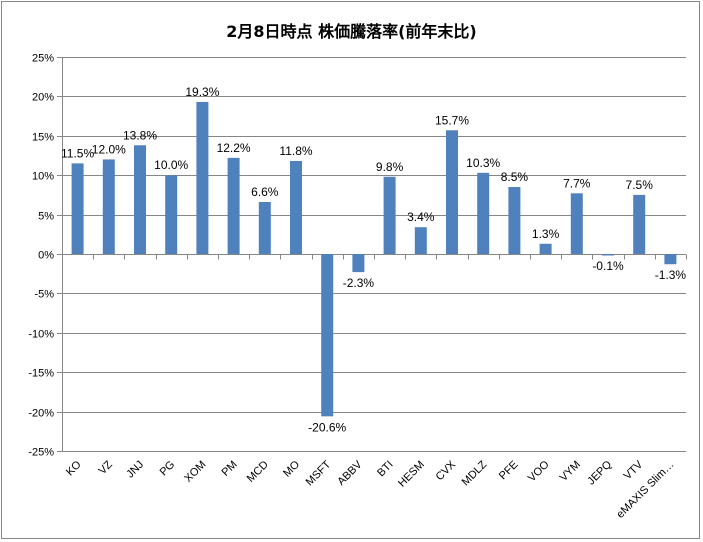 The height and width of the screenshot is (542, 703). Describe the element at coordinates (570, 471) in the screenshot. I see `x-category-label: VYM` at that location.